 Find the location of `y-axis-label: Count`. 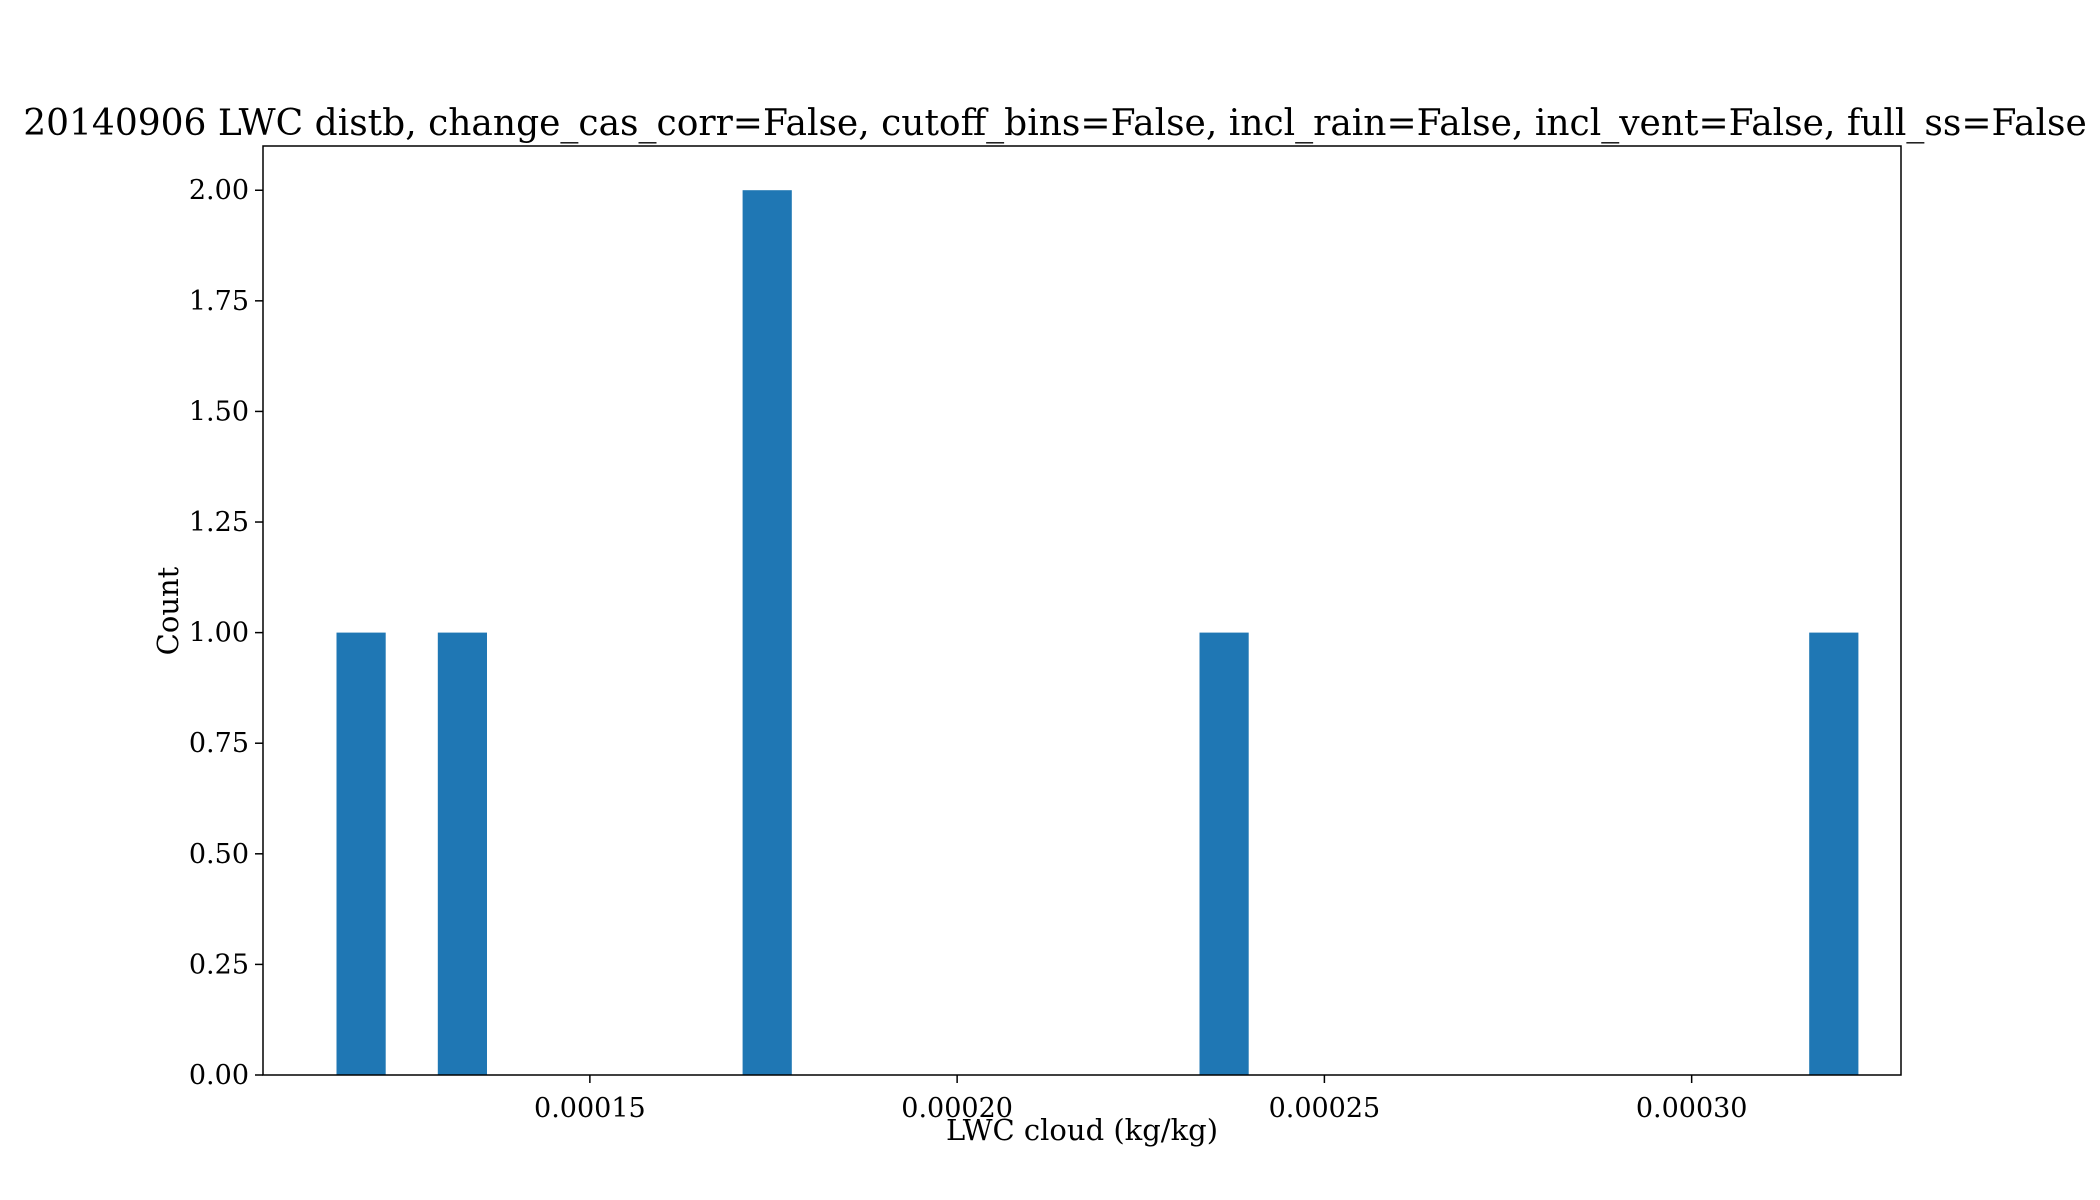

y-axis-label: Count is located at coordinates (168, 610).